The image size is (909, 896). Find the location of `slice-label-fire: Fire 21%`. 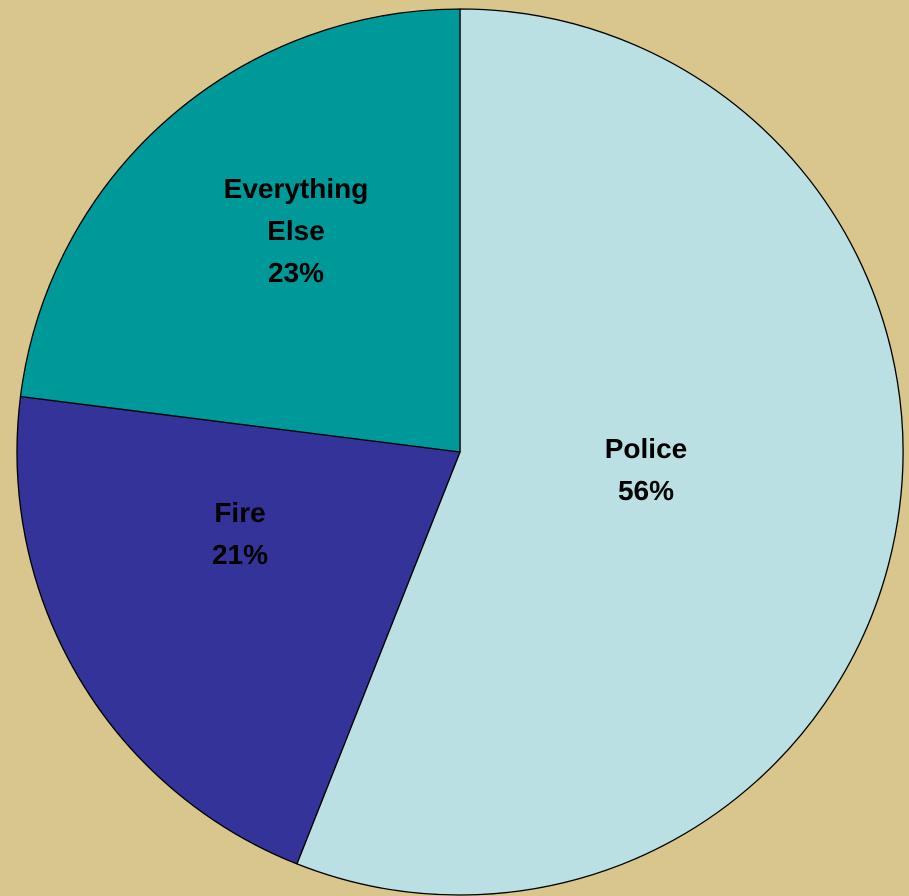

slice-label-fire: Fire 21% is located at coordinates (240, 533).